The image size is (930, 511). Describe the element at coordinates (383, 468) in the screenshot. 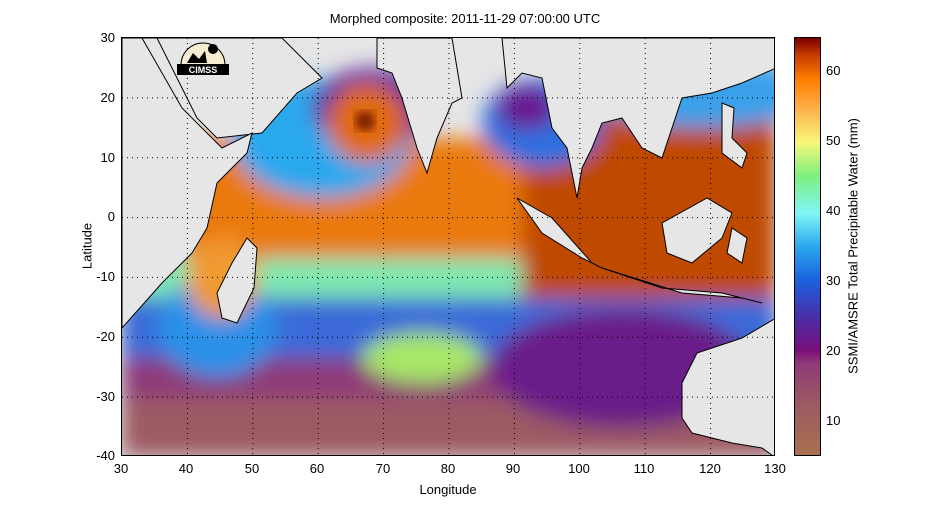

I see `x-tick: 70` at that location.